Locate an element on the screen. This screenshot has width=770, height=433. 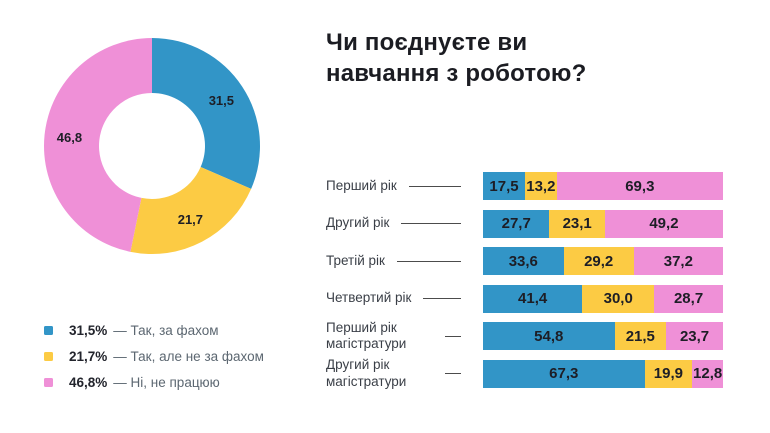
bar-segment: 27,7 is located at coordinates (516, 223).